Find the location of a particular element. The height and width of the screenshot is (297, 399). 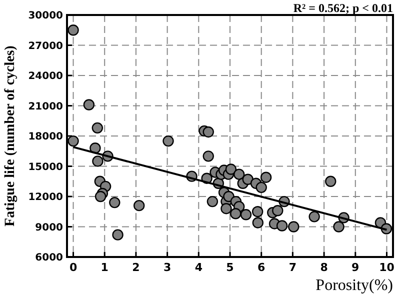

x-tick-label: 7 is located at coordinates (292, 267).